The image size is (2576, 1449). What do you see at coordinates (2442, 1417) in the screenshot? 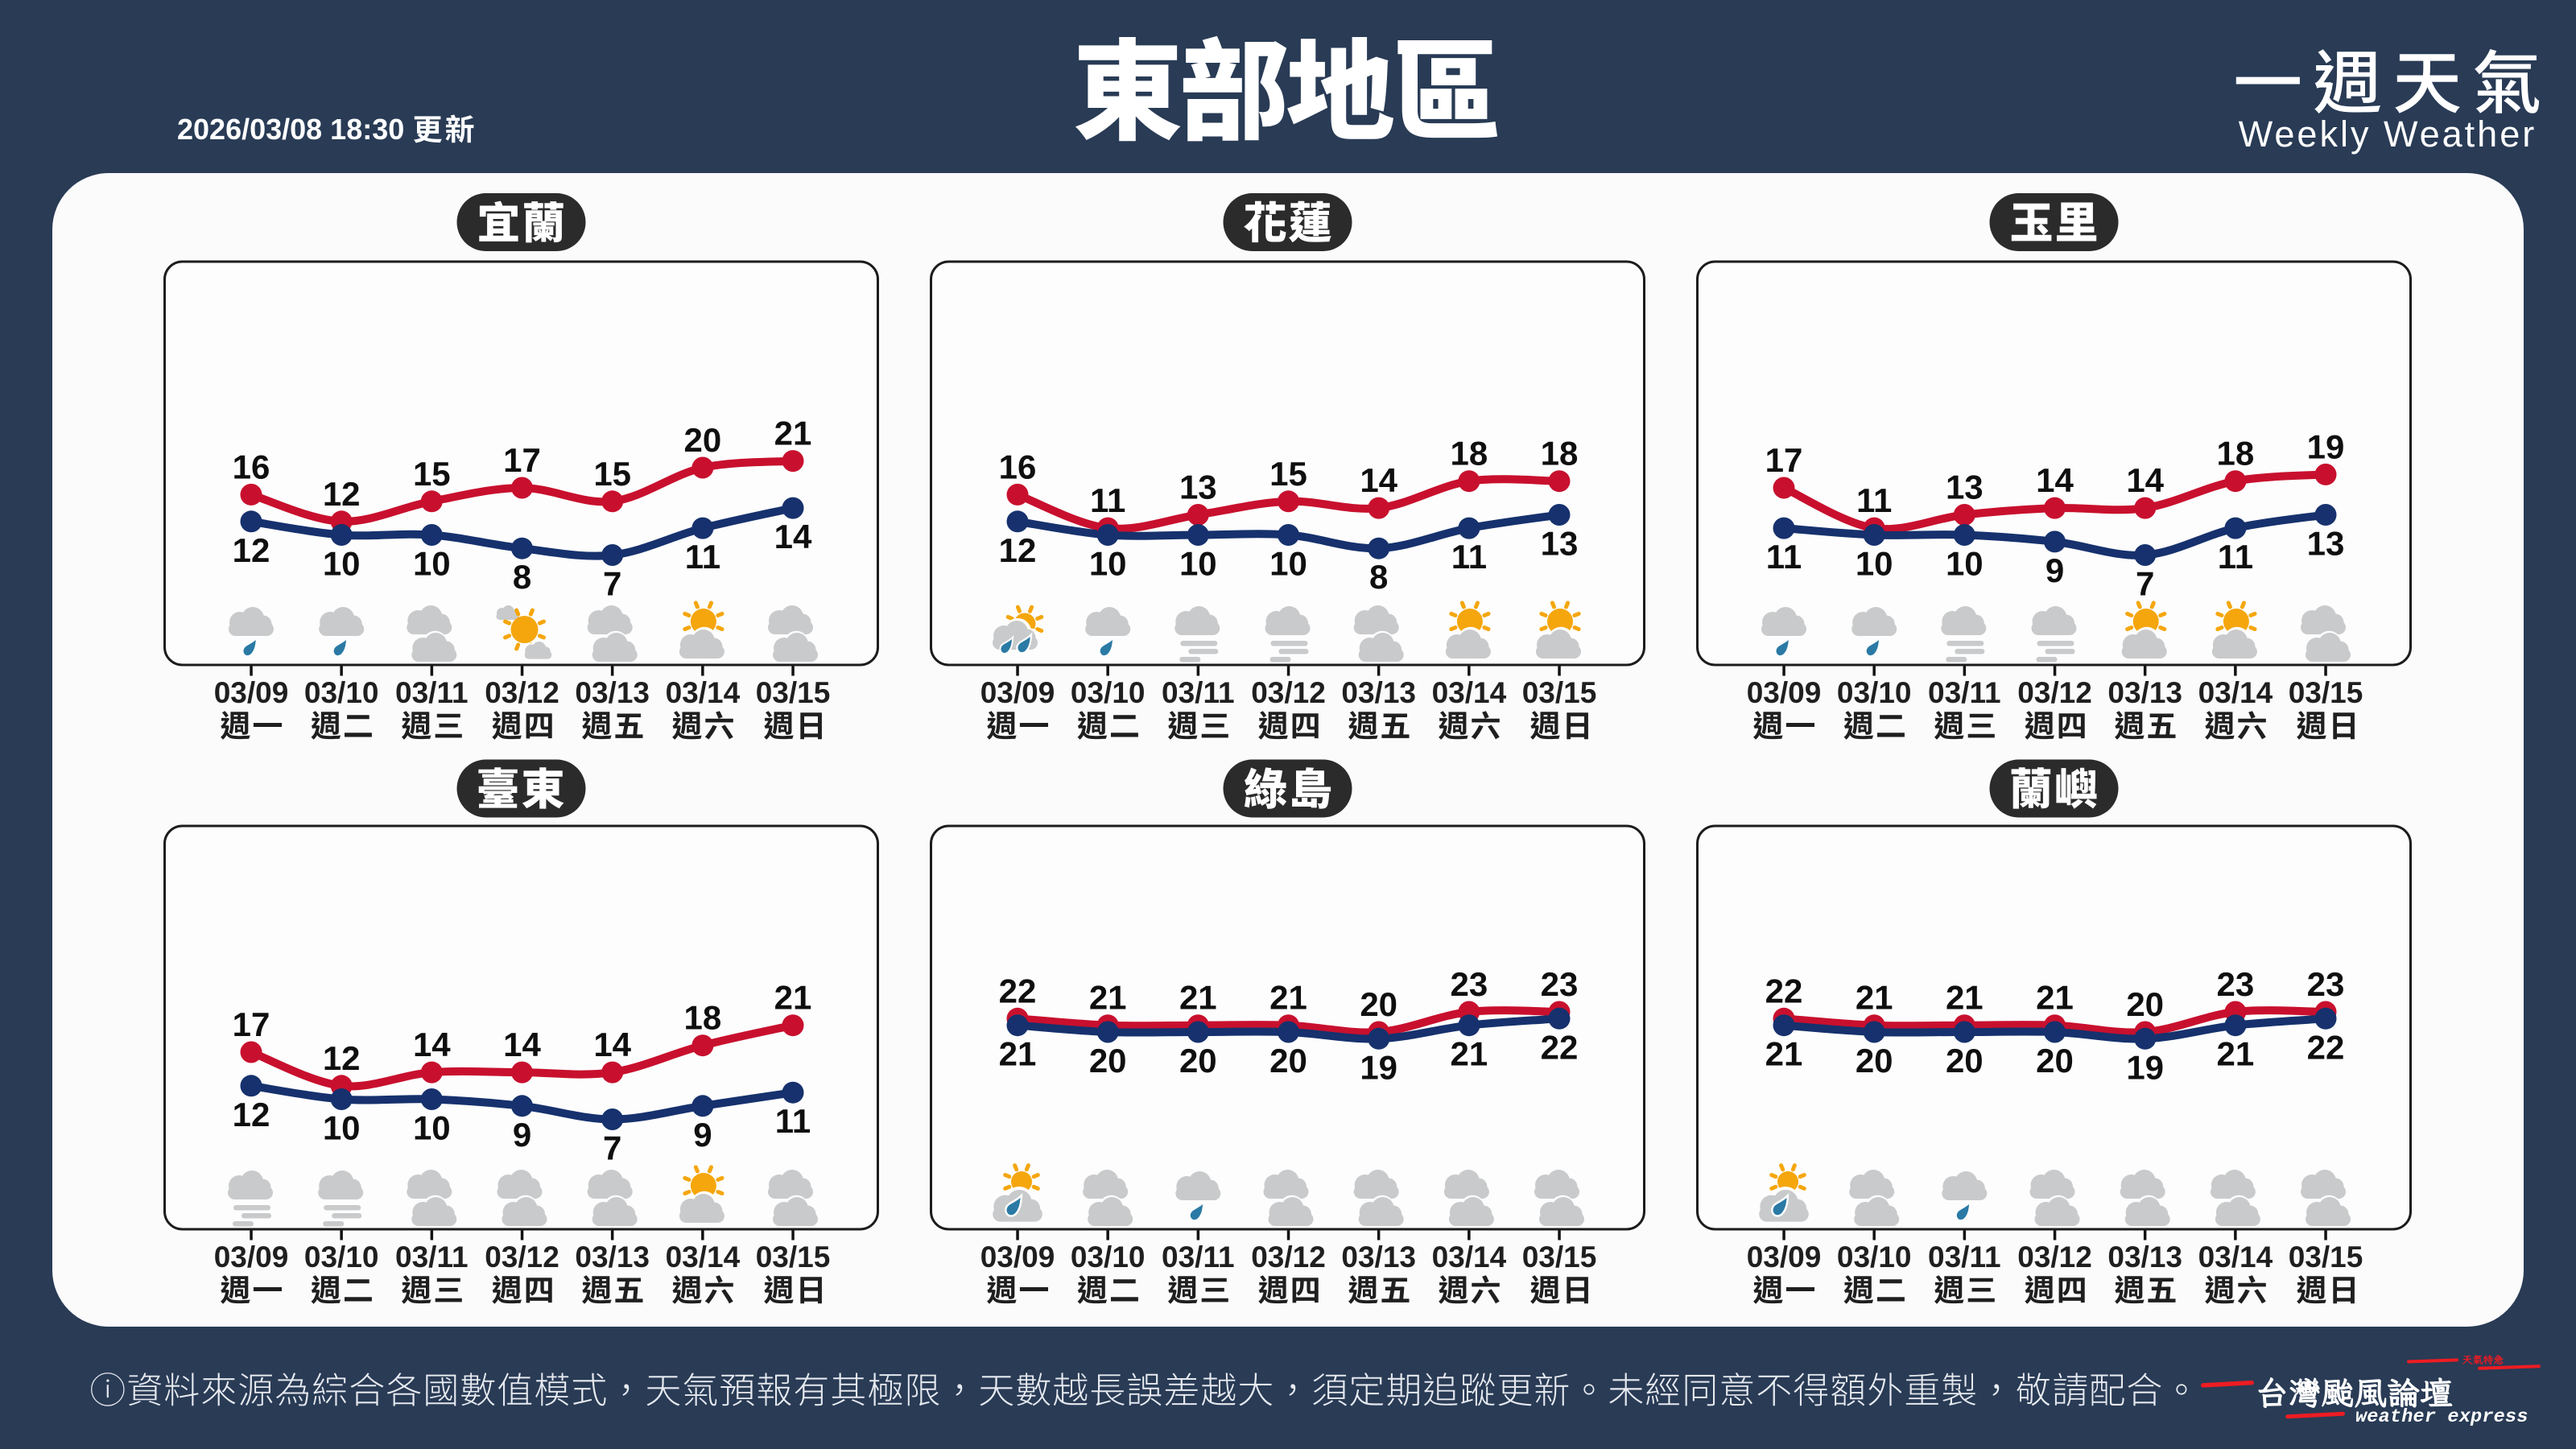
I see `svg-text: weather express` at bounding box center [2442, 1417].